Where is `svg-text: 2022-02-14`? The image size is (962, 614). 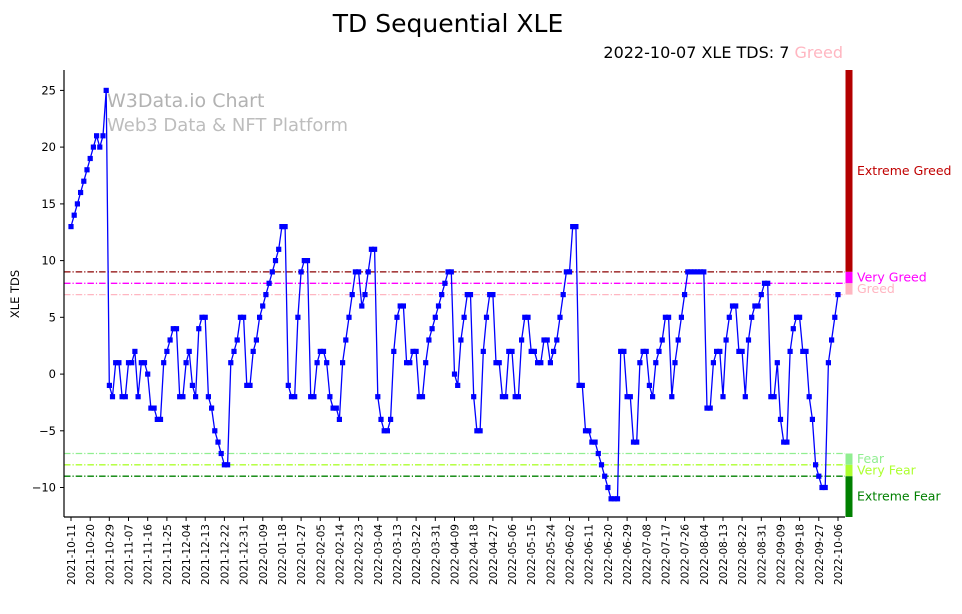 svg-text: 2022-02-14 is located at coordinates (340, 554).